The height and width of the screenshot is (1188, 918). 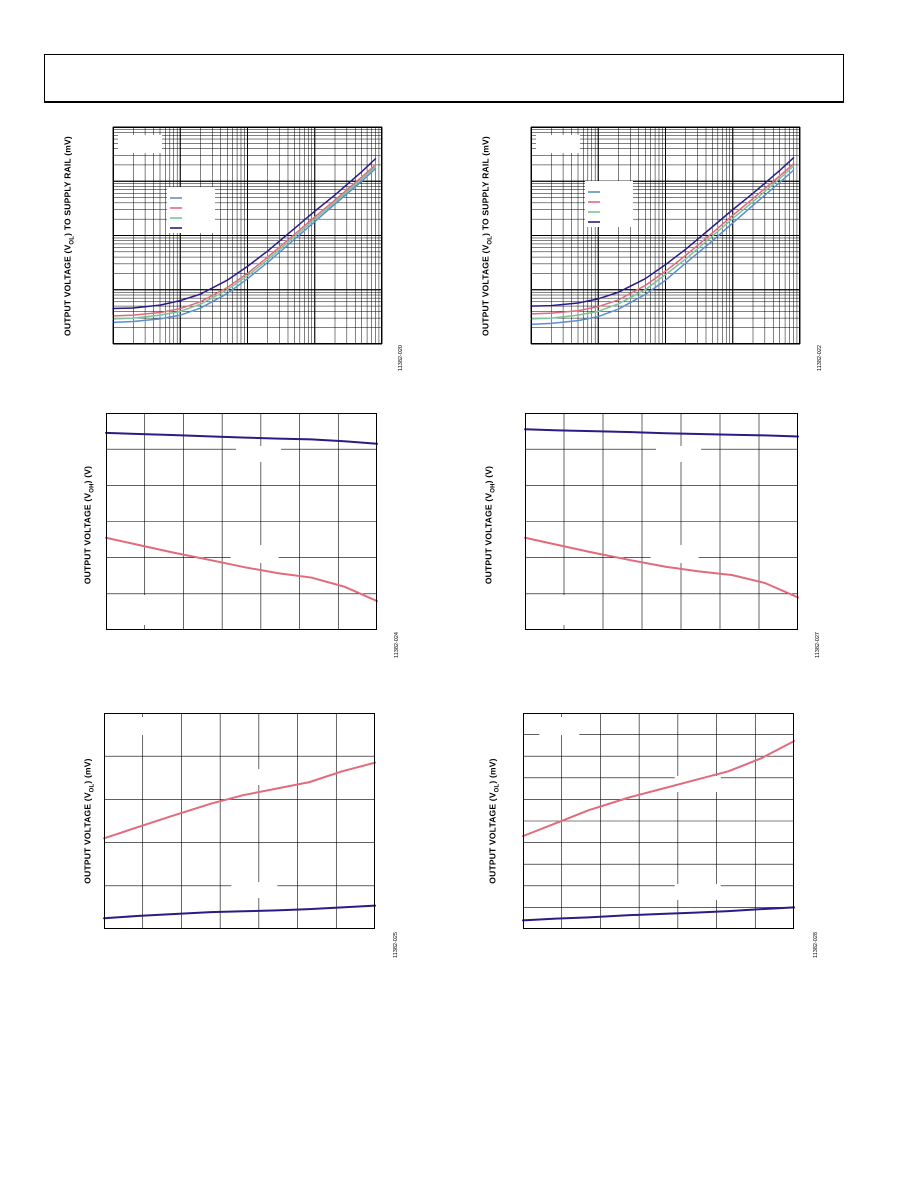 What do you see at coordinates (396, 945) in the screenshot?
I see `figure-id: 11382-025` at bounding box center [396, 945].